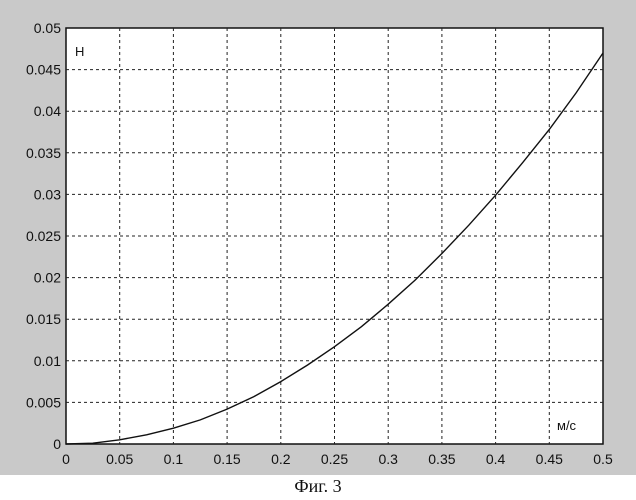  Describe the element at coordinates (43, 236) in the screenshot. I see `y-tick-label: 0.025` at that location.